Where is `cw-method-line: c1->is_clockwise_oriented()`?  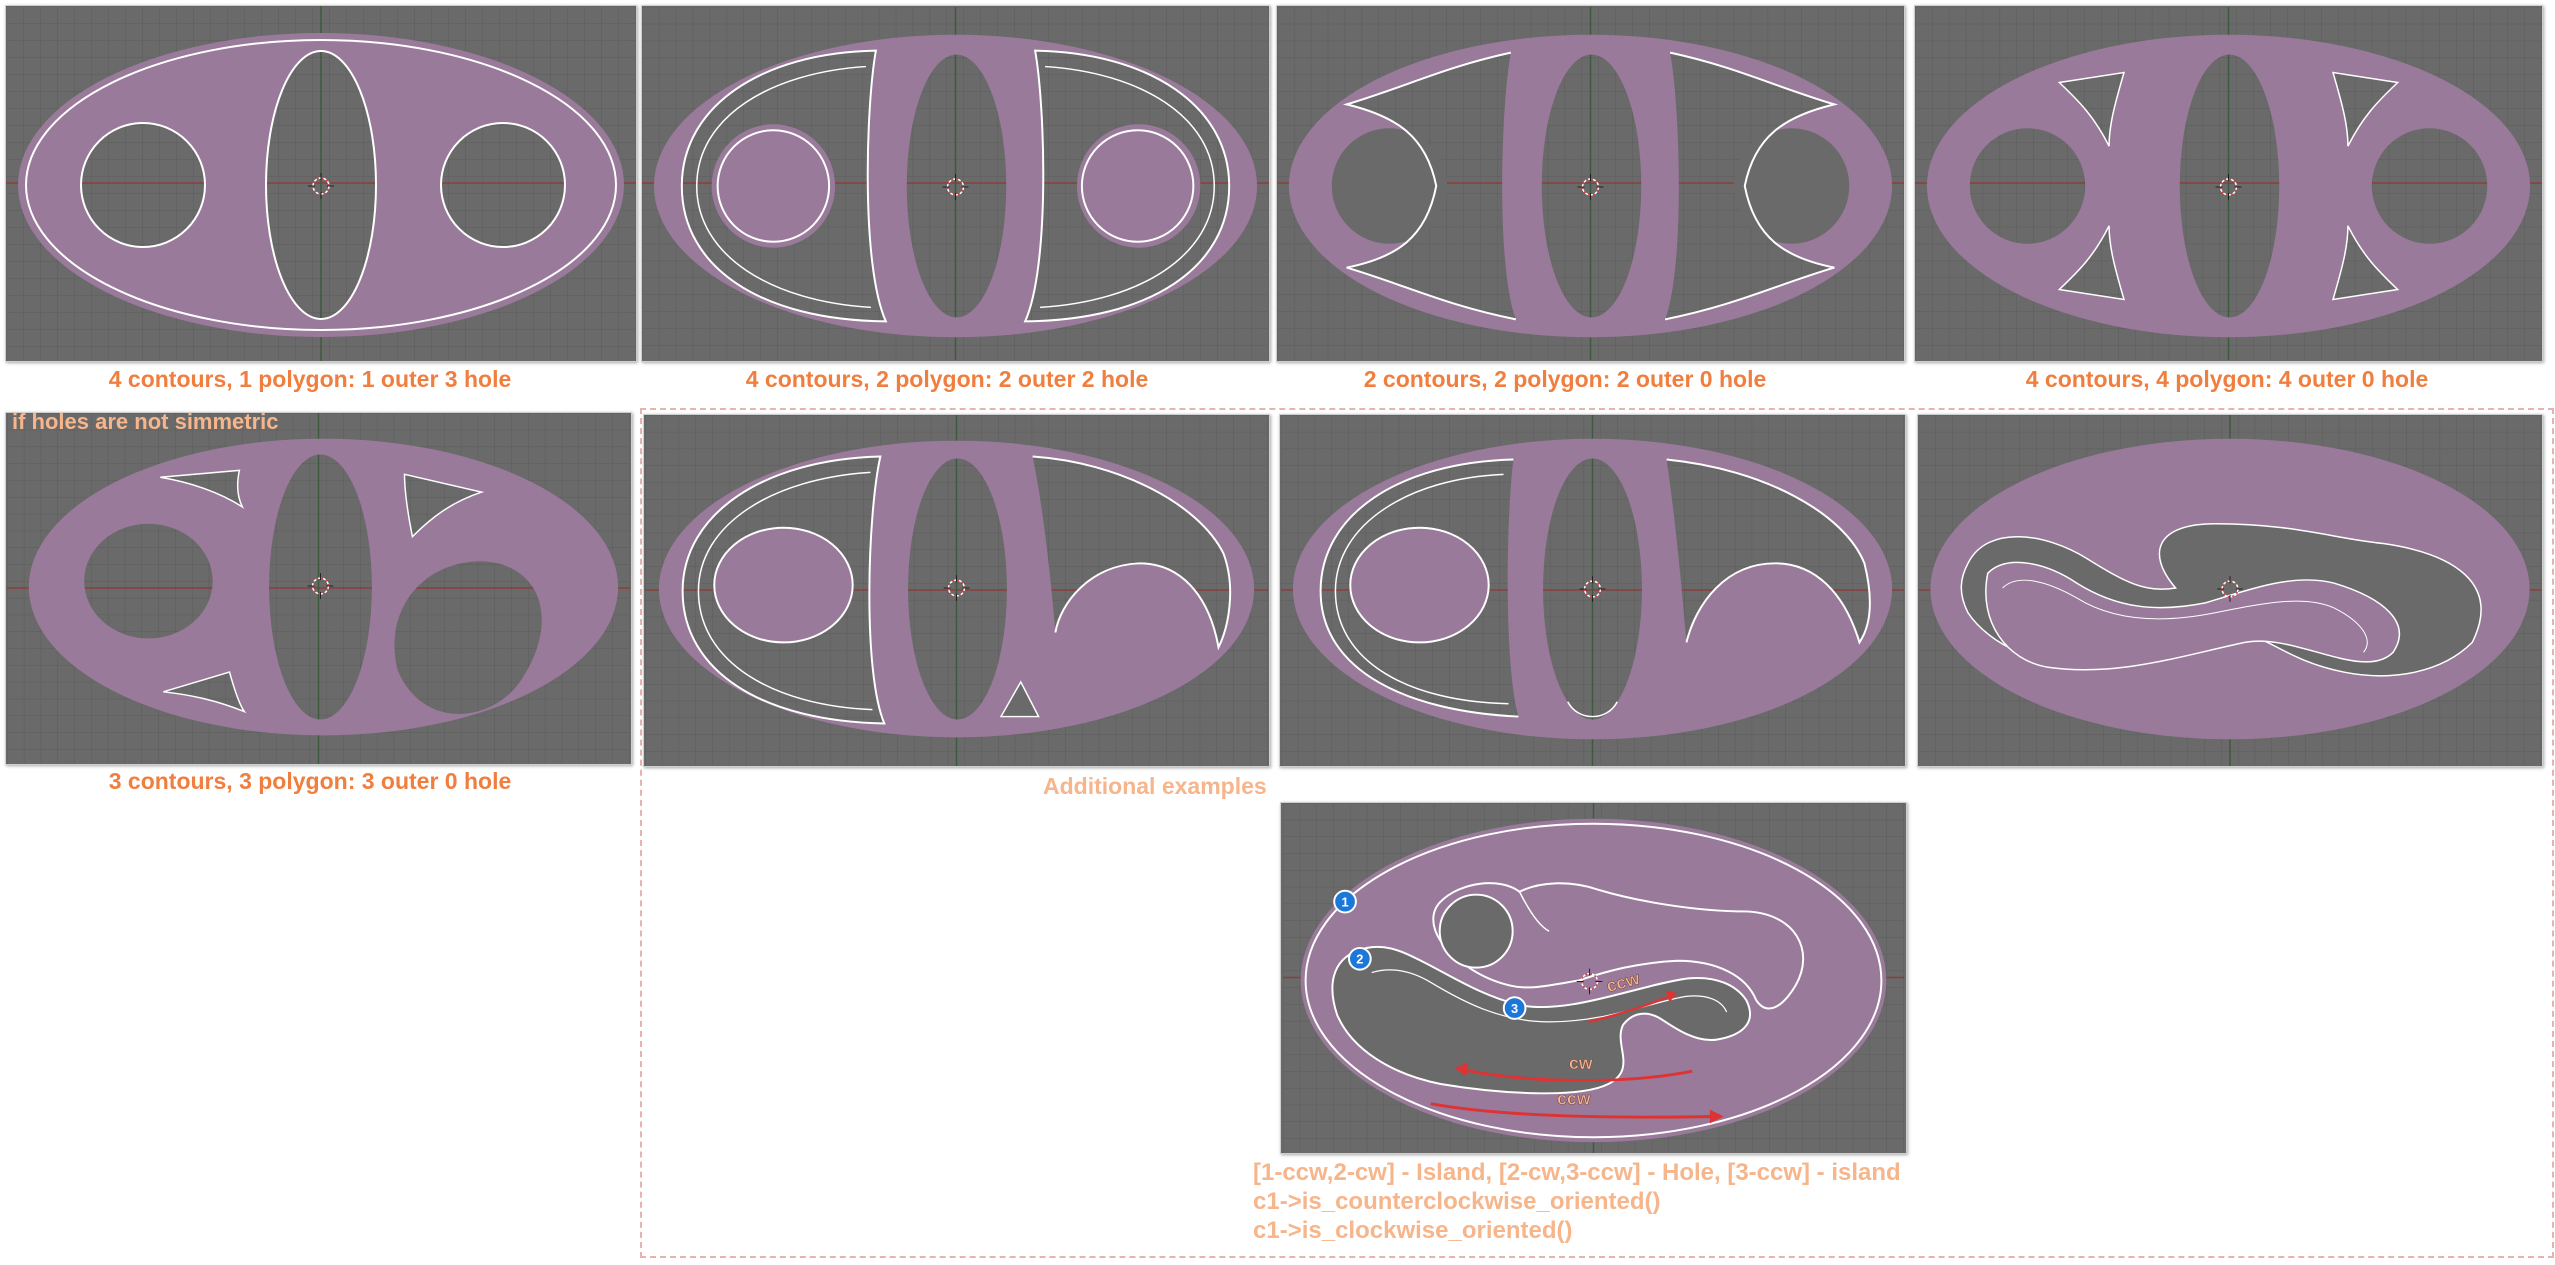 cw-method-line: c1->is_clockwise_oriented() is located at coordinates (1413, 1230).